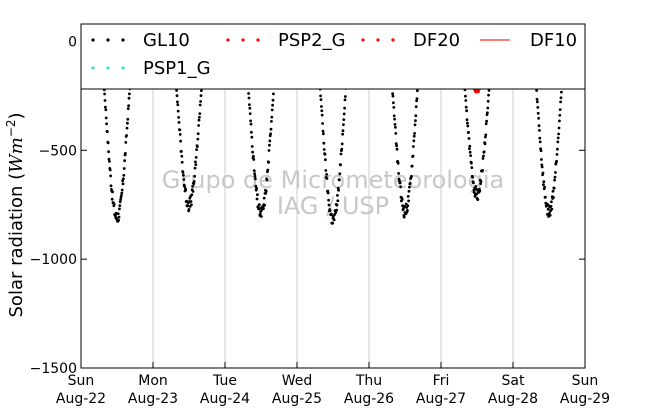 This screenshot has width=650, height=409. Describe the element at coordinates (53, 369) in the screenshot. I see `y-tick-label: −1500` at that location.